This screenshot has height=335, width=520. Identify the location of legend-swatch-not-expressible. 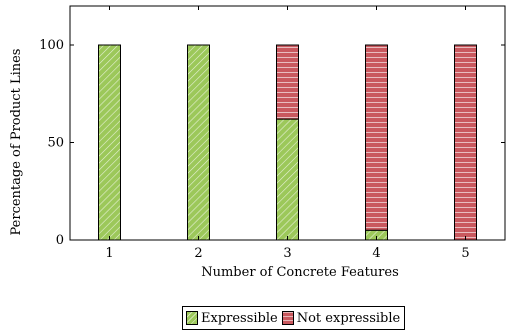
(287, 318).